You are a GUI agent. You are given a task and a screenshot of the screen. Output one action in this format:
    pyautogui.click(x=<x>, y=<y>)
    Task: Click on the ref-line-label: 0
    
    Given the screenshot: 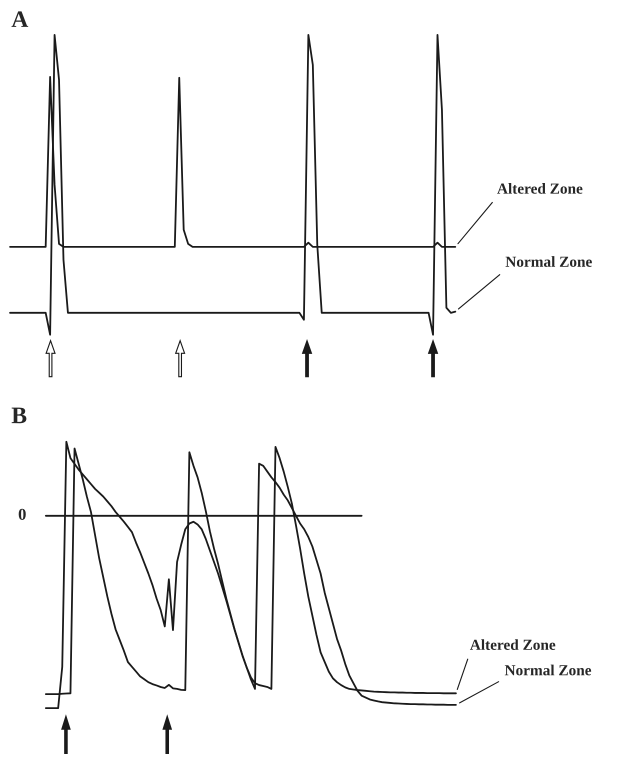 What is the action you would take?
    pyautogui.click(x=22, y=514)
    